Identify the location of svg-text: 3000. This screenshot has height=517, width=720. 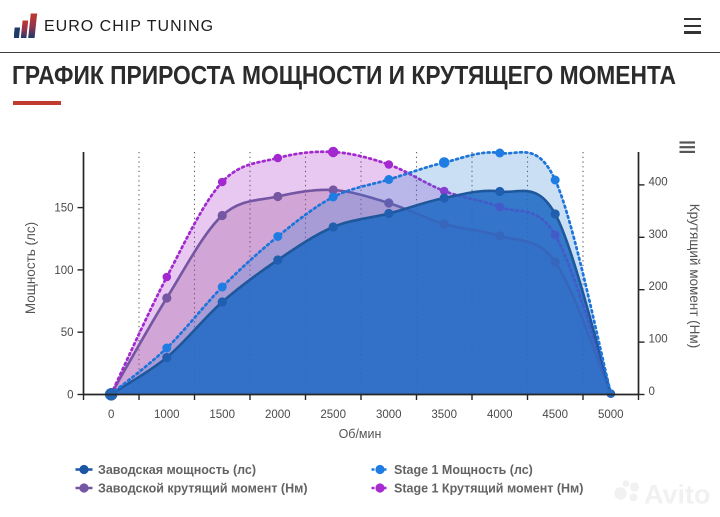
(389, 415).